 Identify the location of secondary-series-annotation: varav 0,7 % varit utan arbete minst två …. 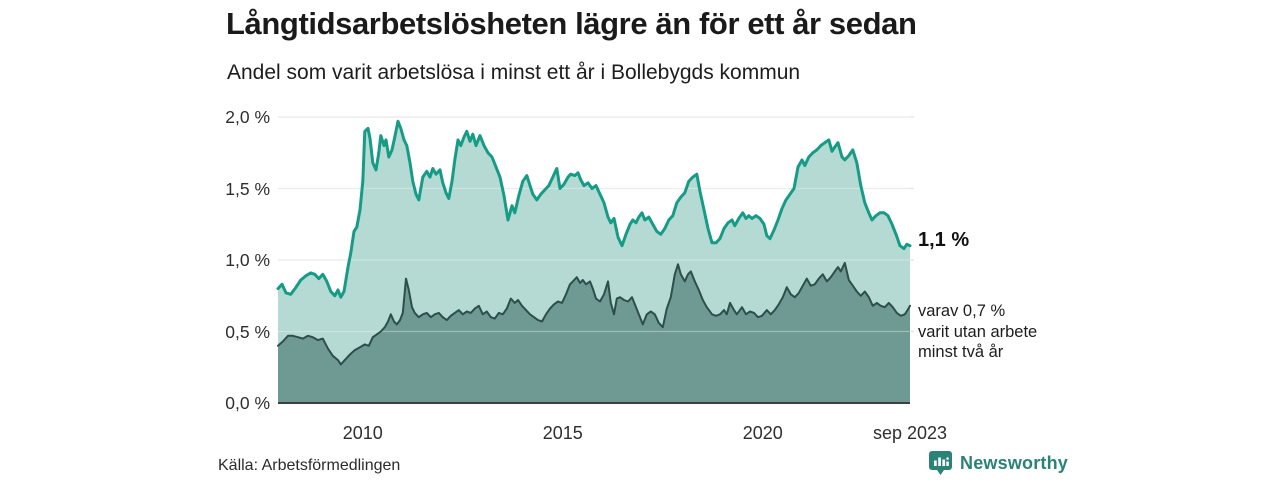
(978, 331).